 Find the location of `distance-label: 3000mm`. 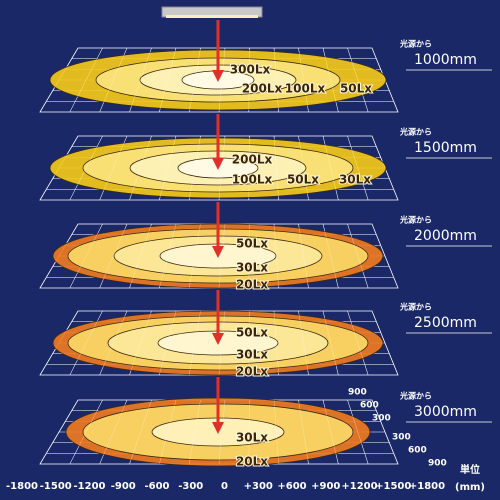

distance-label: 3000mm is located at coordinates (445, 412).